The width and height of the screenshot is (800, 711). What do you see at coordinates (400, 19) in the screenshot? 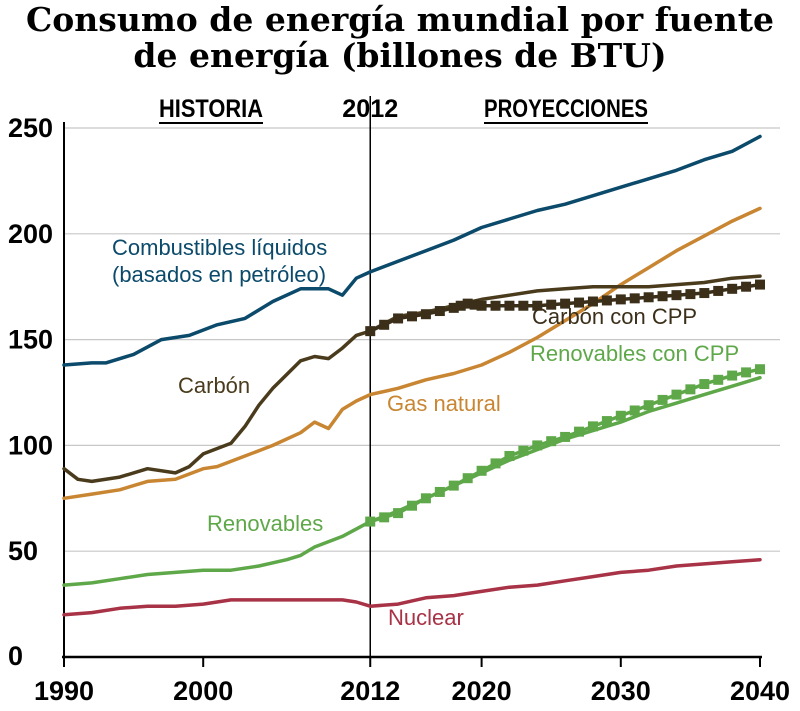
I see `chart-title-line-1: Consumo de energía mundial por fuente` at bounding box center [400, 19].